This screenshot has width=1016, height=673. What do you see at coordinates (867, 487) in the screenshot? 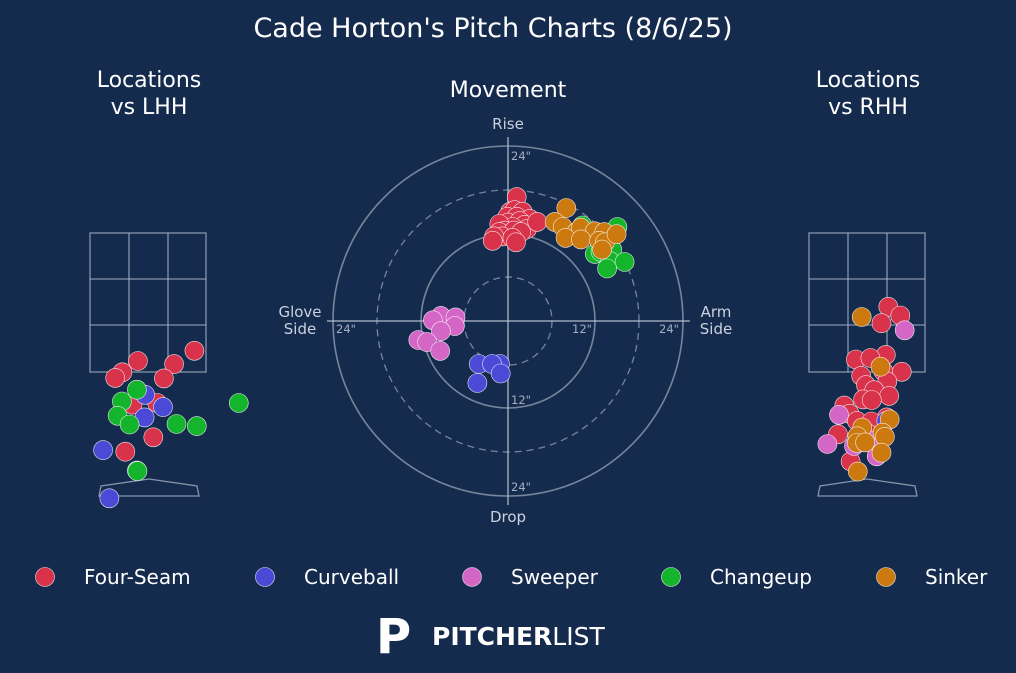
I see `rhh-home-plate` at bounding box center [867, 487].